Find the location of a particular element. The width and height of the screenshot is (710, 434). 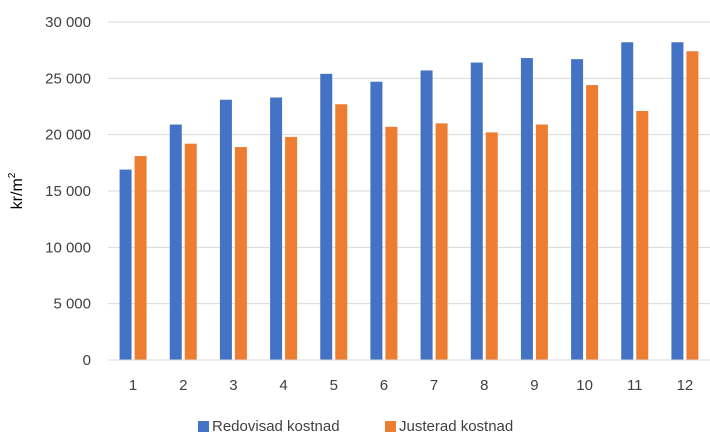

x-tick-label: 11 is located at coordinates (635, 385).